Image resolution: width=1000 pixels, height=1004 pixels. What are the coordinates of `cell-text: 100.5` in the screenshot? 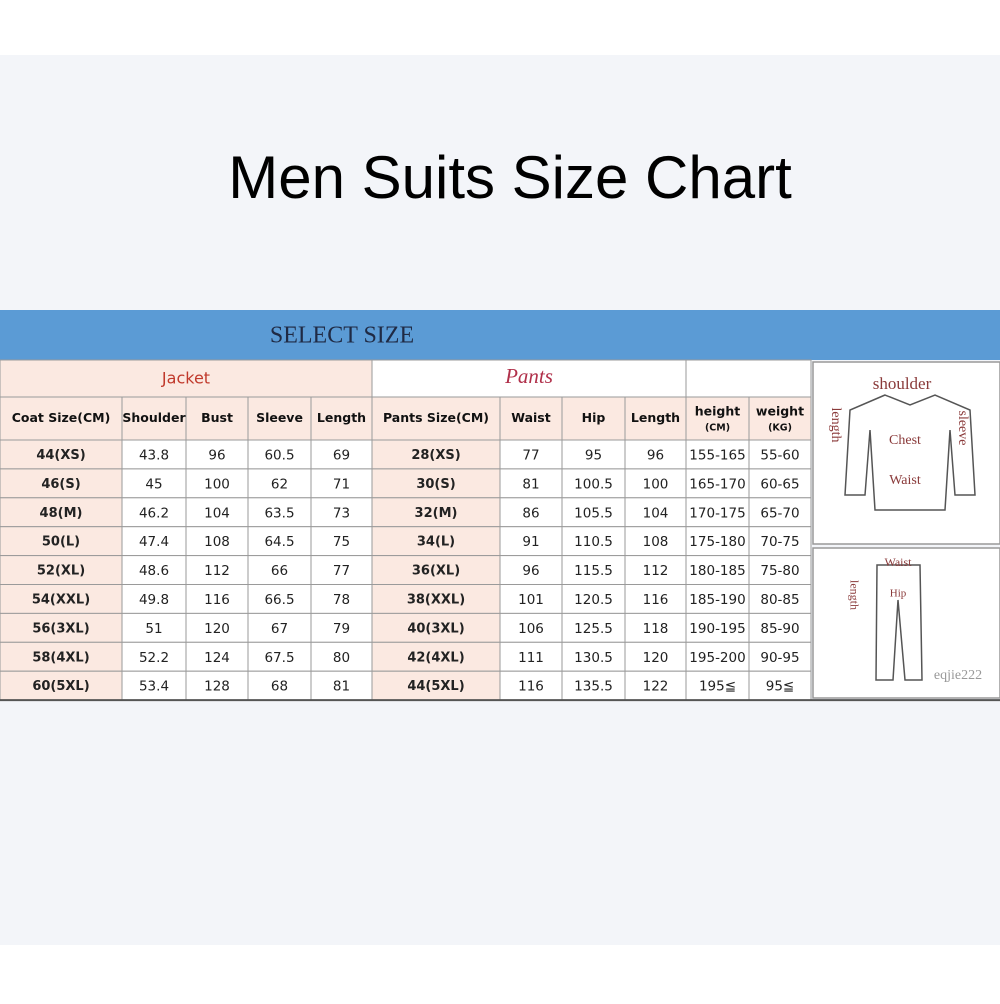 It's located at (593, 484).